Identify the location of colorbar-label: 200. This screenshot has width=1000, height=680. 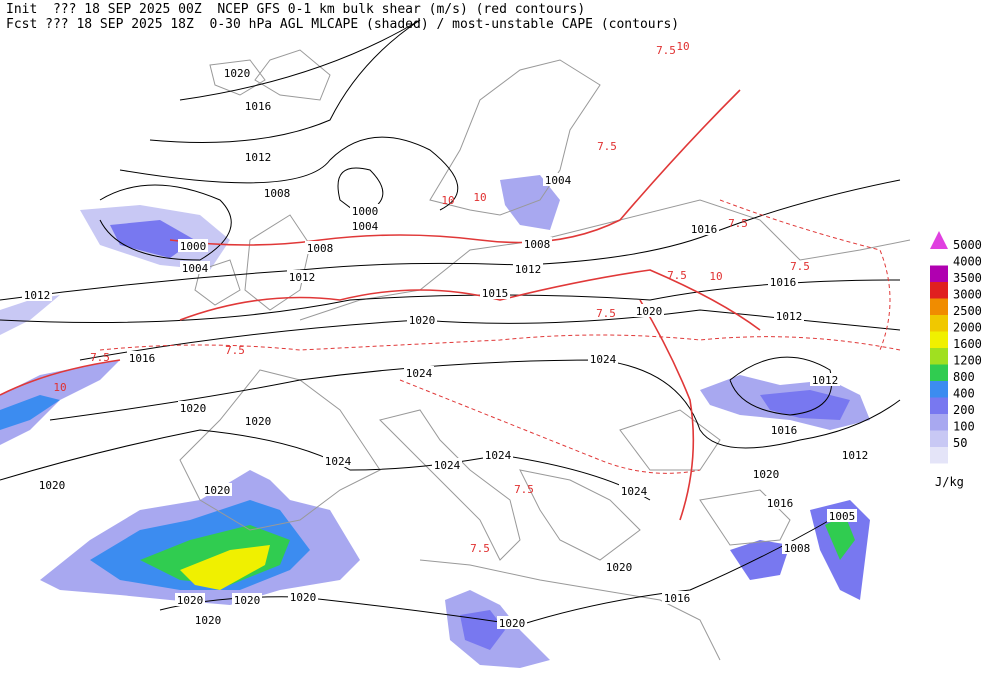
(964, 410).